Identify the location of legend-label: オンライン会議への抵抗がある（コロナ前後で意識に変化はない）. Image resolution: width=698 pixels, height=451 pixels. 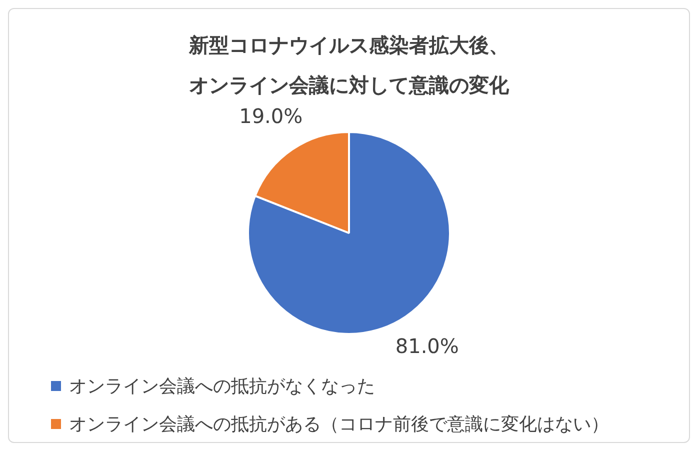
(339, 424).